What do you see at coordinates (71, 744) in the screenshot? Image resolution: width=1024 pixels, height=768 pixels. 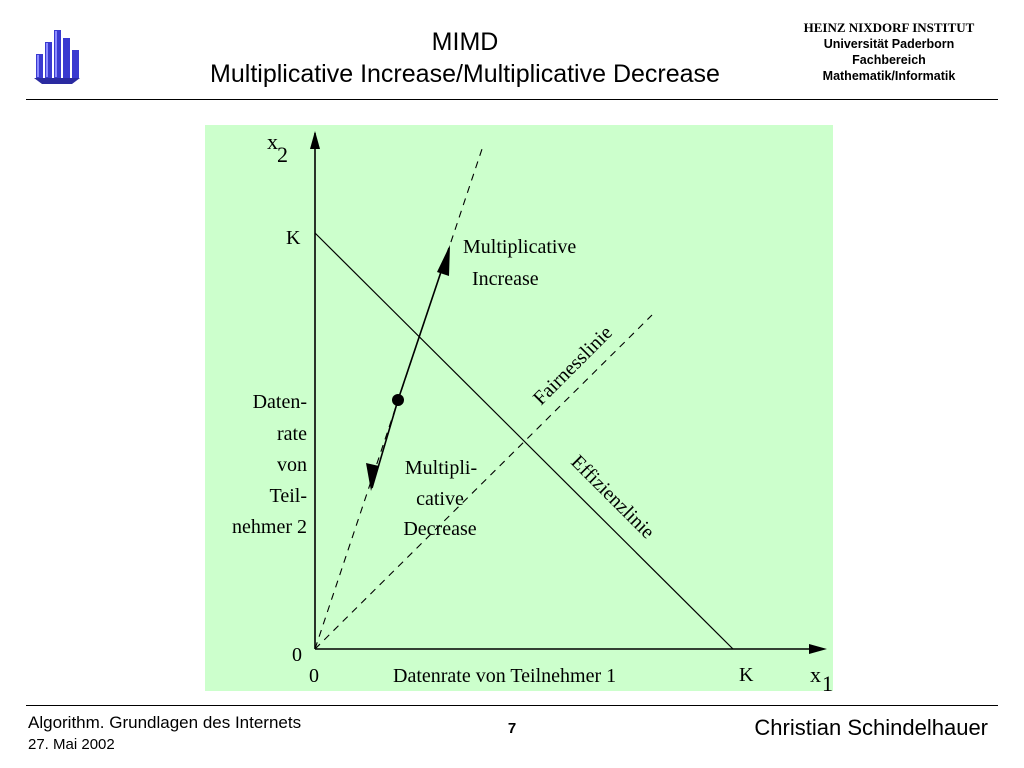 I see `footer-date: 27. Mai 2002` at bounding box center [71, 744].